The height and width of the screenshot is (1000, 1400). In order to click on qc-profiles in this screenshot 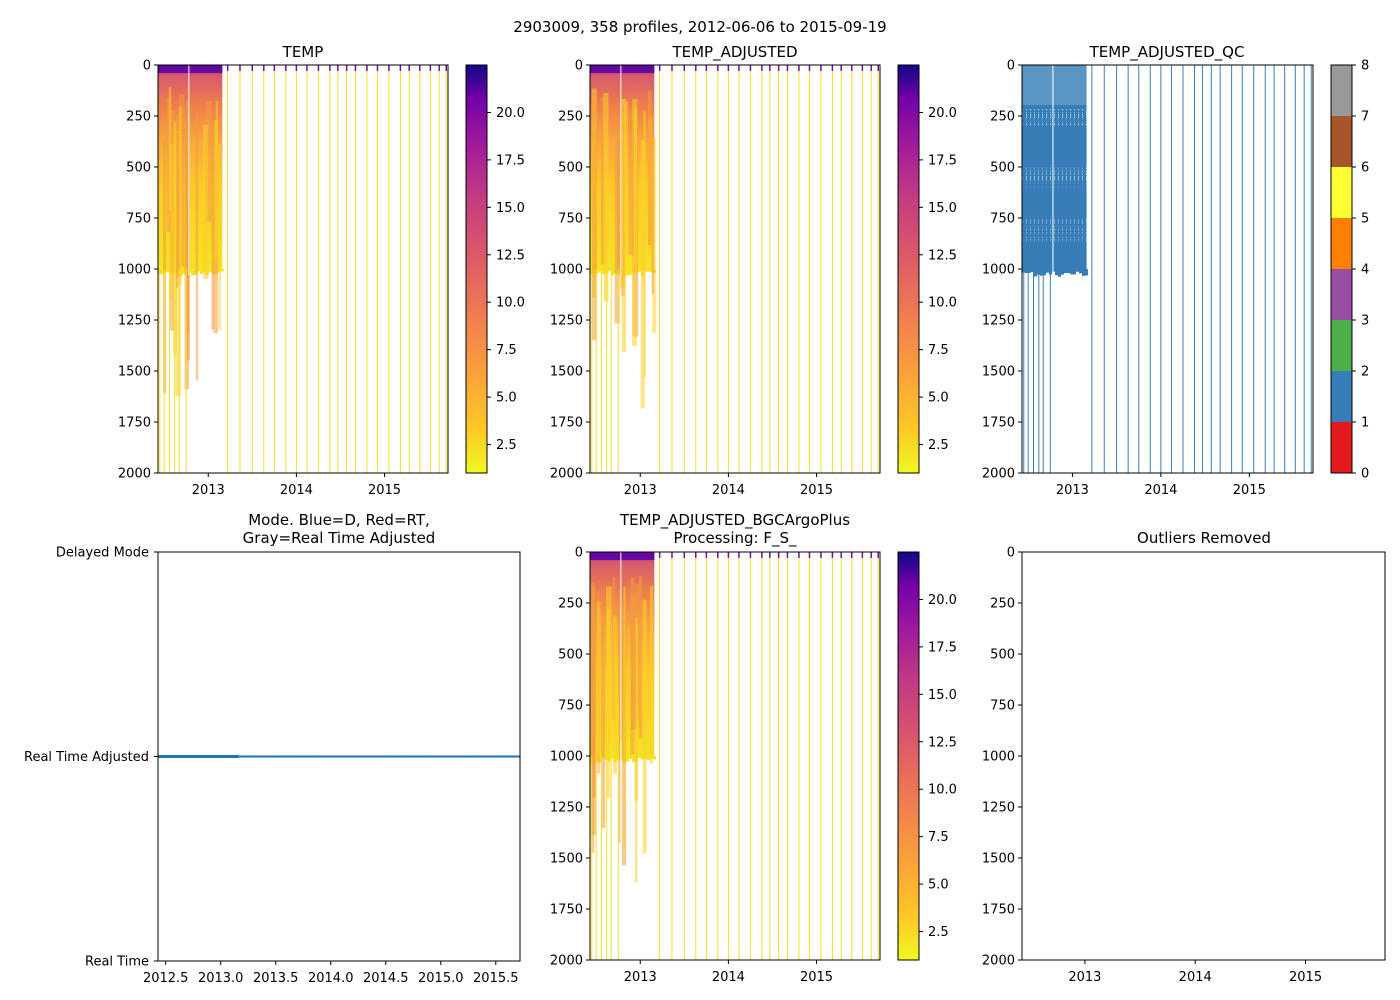, I will do `click(1167, 269)`.